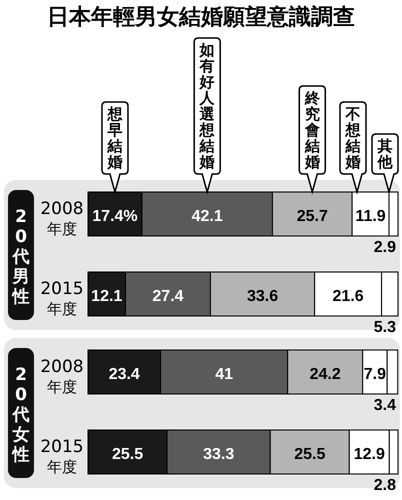 The image size is (402, 500). I want to click on chart-title: 日本年輕男女結婚願望意識調查, so click(201, 17).